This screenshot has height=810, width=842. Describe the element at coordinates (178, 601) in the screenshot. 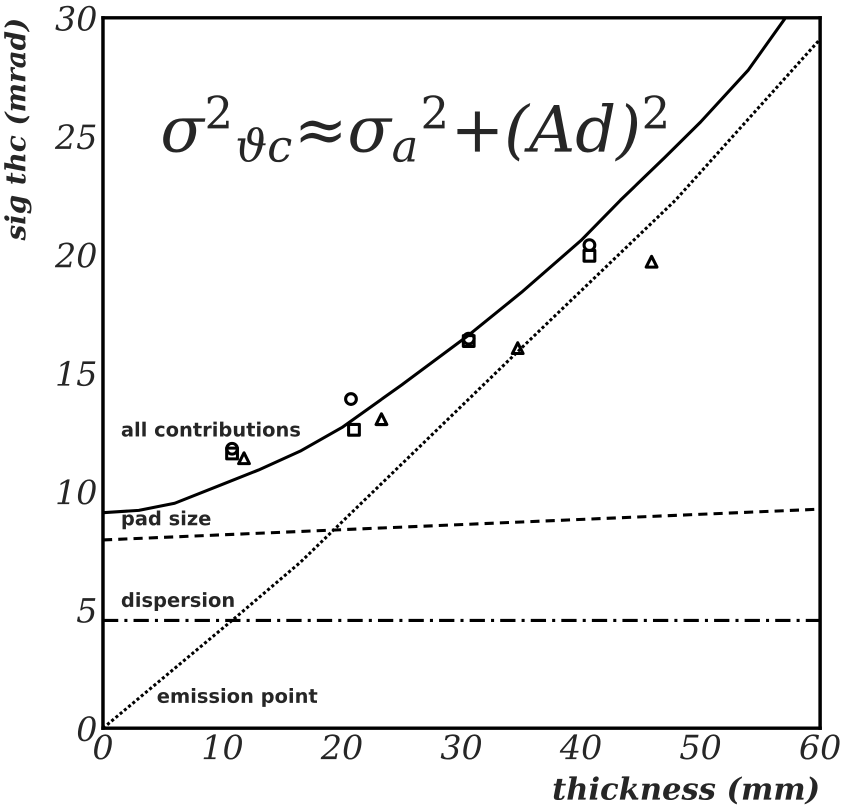

I see `annotation: dispersion` at that location.